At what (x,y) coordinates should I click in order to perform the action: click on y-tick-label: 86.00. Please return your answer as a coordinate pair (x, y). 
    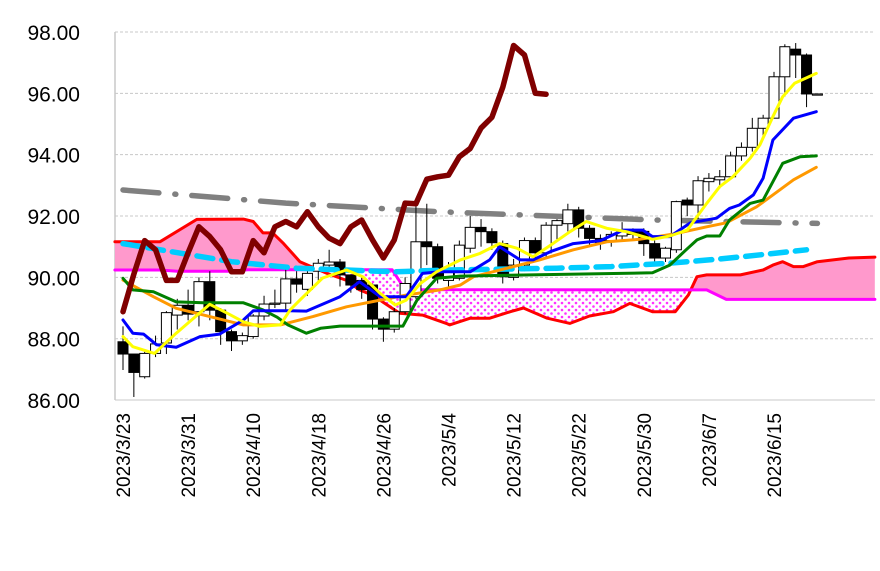
    Looking at the image, I should click on (53, 401).